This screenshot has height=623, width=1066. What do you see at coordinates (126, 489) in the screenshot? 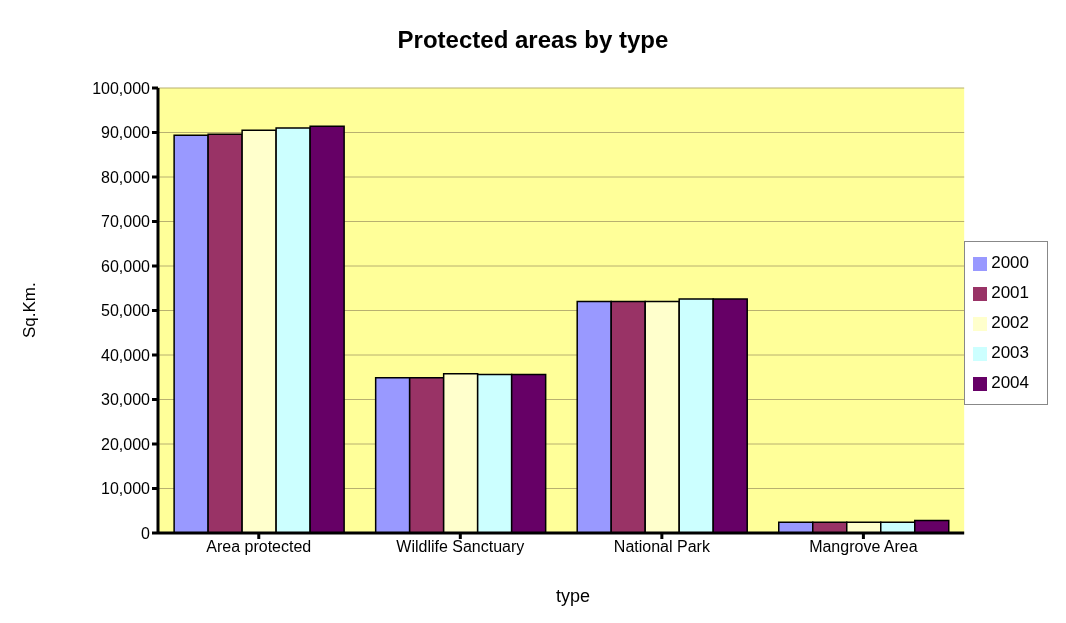
I see `y-tick-label: 10,000` at bounding box center [126, 489].